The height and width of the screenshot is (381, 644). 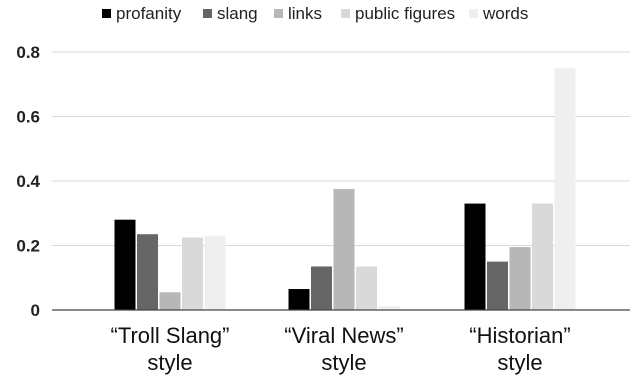 What do you see at coordinates (237, 13) in the screenshot?
I see `legend-label: slang` at bounding box center [237, 13].